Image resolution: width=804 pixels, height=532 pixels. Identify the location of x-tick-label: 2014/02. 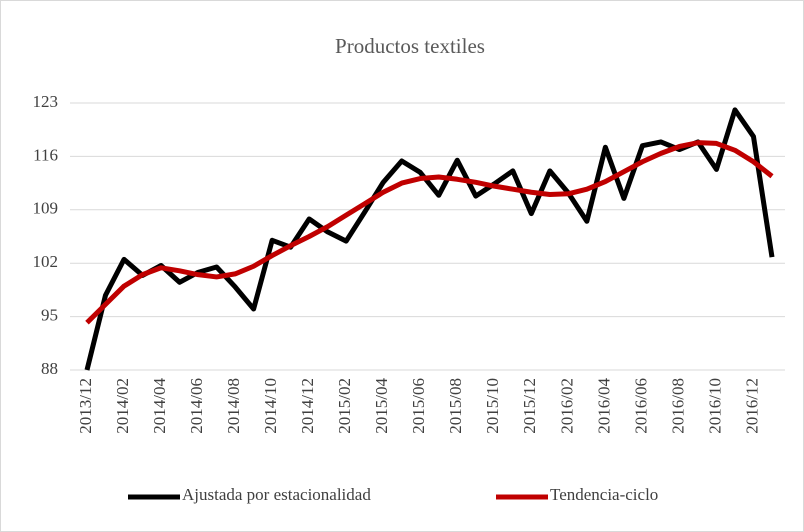
(122, 406).